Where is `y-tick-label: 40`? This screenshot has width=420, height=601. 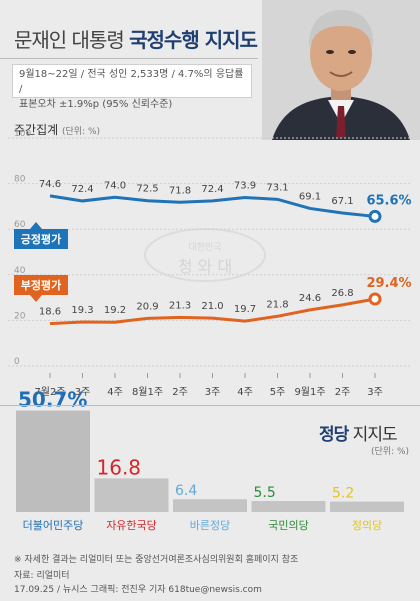
y-tick-label: 40 is located at coordinates (20, 271).